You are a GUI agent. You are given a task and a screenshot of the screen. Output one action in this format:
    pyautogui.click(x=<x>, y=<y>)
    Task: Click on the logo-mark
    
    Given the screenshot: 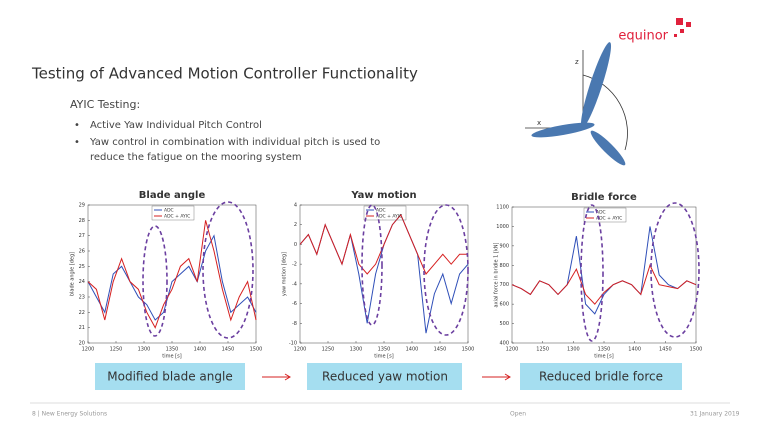 What is the action you would take?
    pyautogui.click(x=682, y=27)
    